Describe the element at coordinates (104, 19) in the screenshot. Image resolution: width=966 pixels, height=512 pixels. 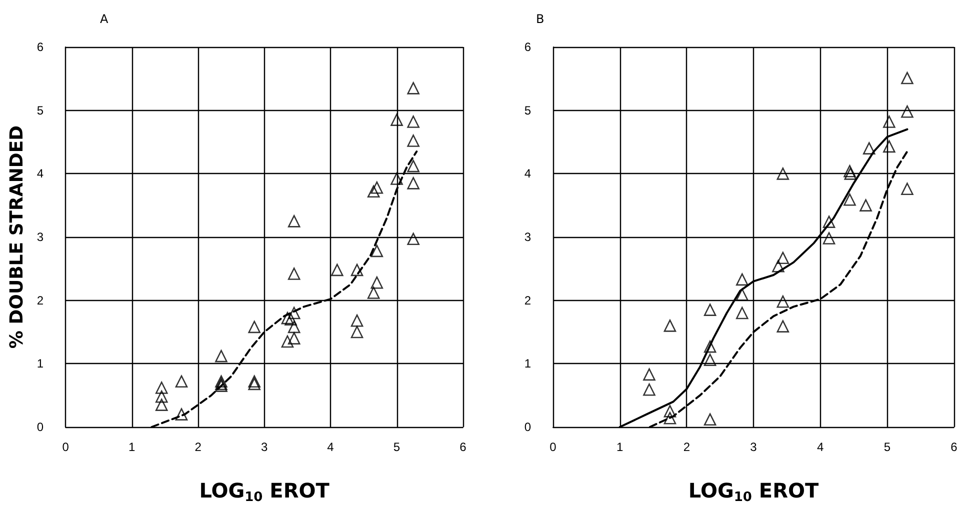
I see `chart-title: A` at that location.